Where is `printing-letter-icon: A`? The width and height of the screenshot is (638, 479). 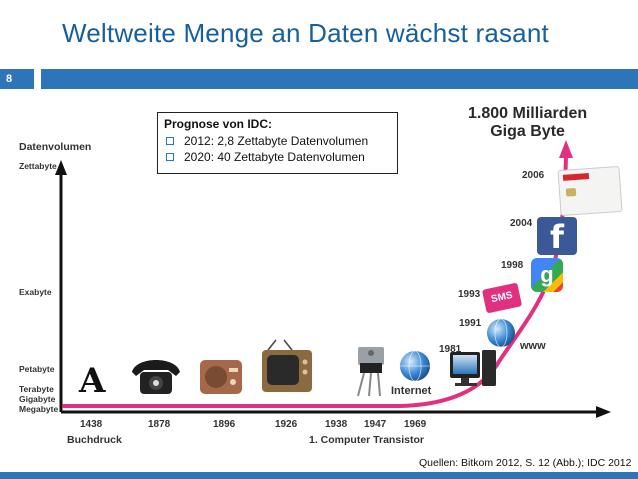 printing-letter-icon: A is located at coordinates (92, 381).